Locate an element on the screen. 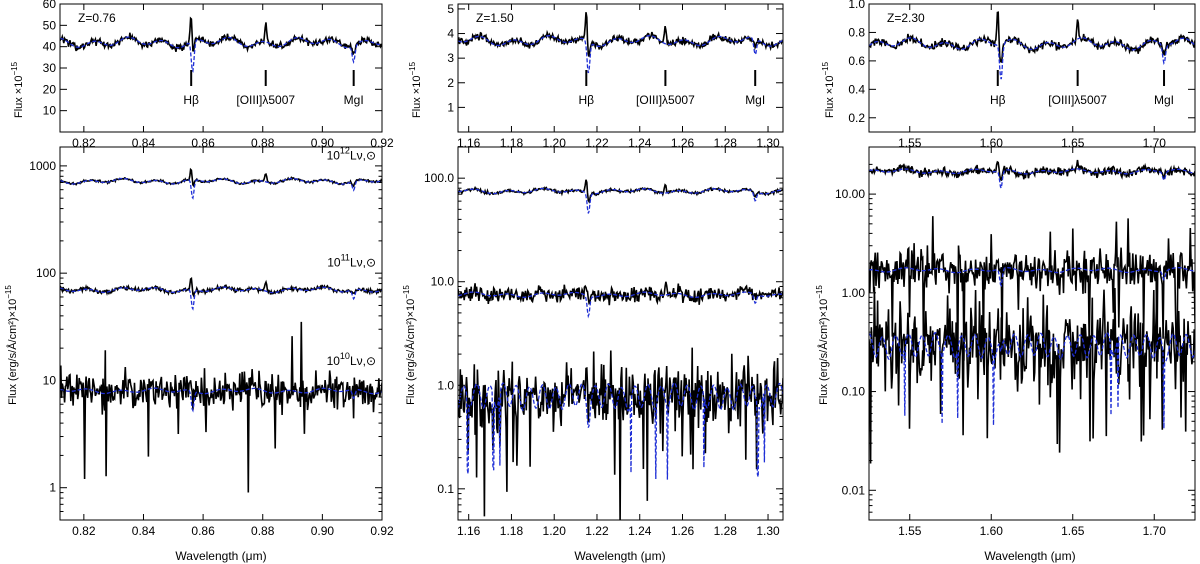 The width and height of the screenshot is (1200, 564). y-tick-label: 3 is located at coordinates (450, 58).